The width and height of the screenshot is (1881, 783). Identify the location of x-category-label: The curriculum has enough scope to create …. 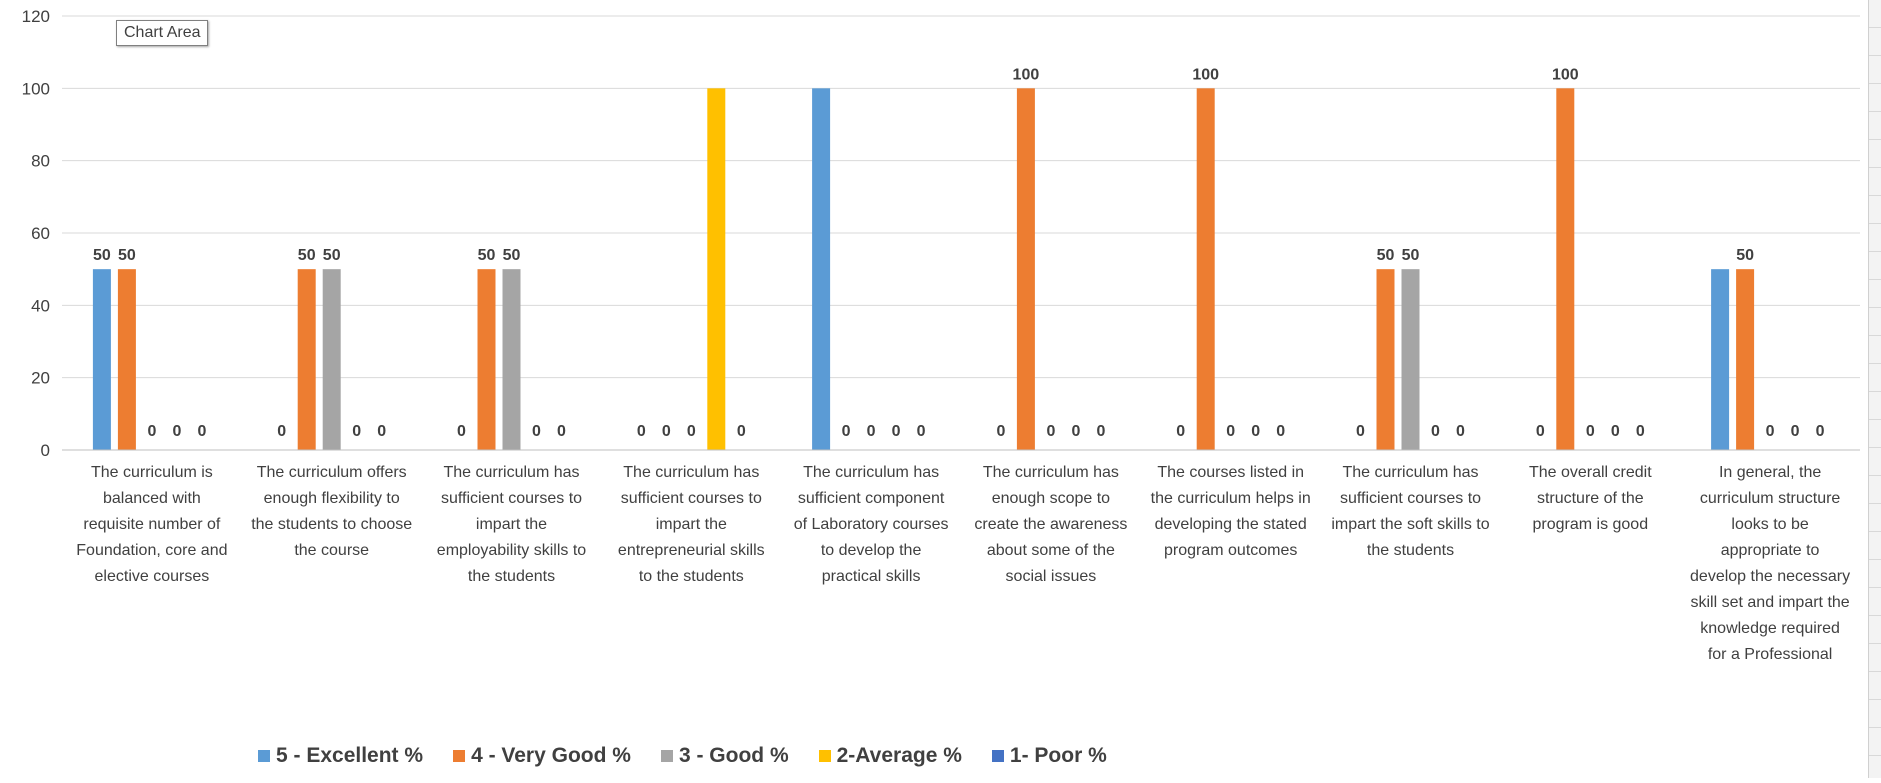
(1050, 524).